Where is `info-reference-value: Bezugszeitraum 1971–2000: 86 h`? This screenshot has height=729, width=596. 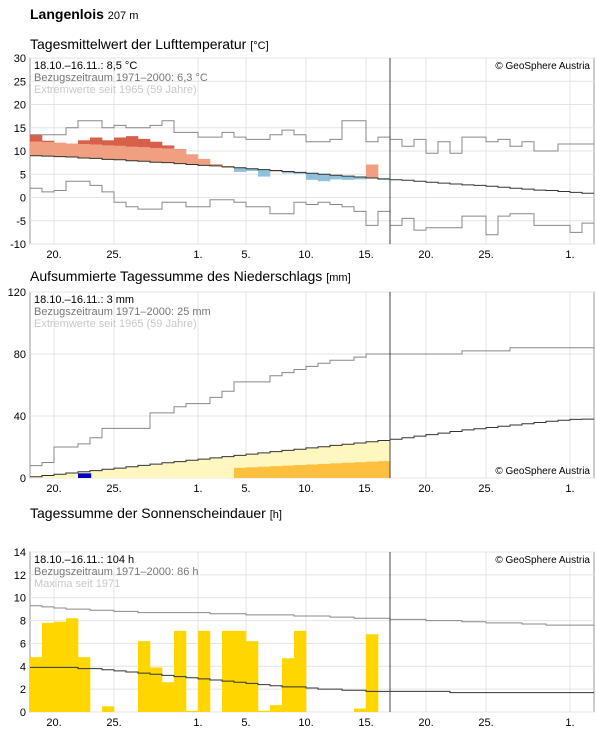 info-reference-value: Bezugszeitraum 1971–2000: 86 h is located at coordinates (116, 572).